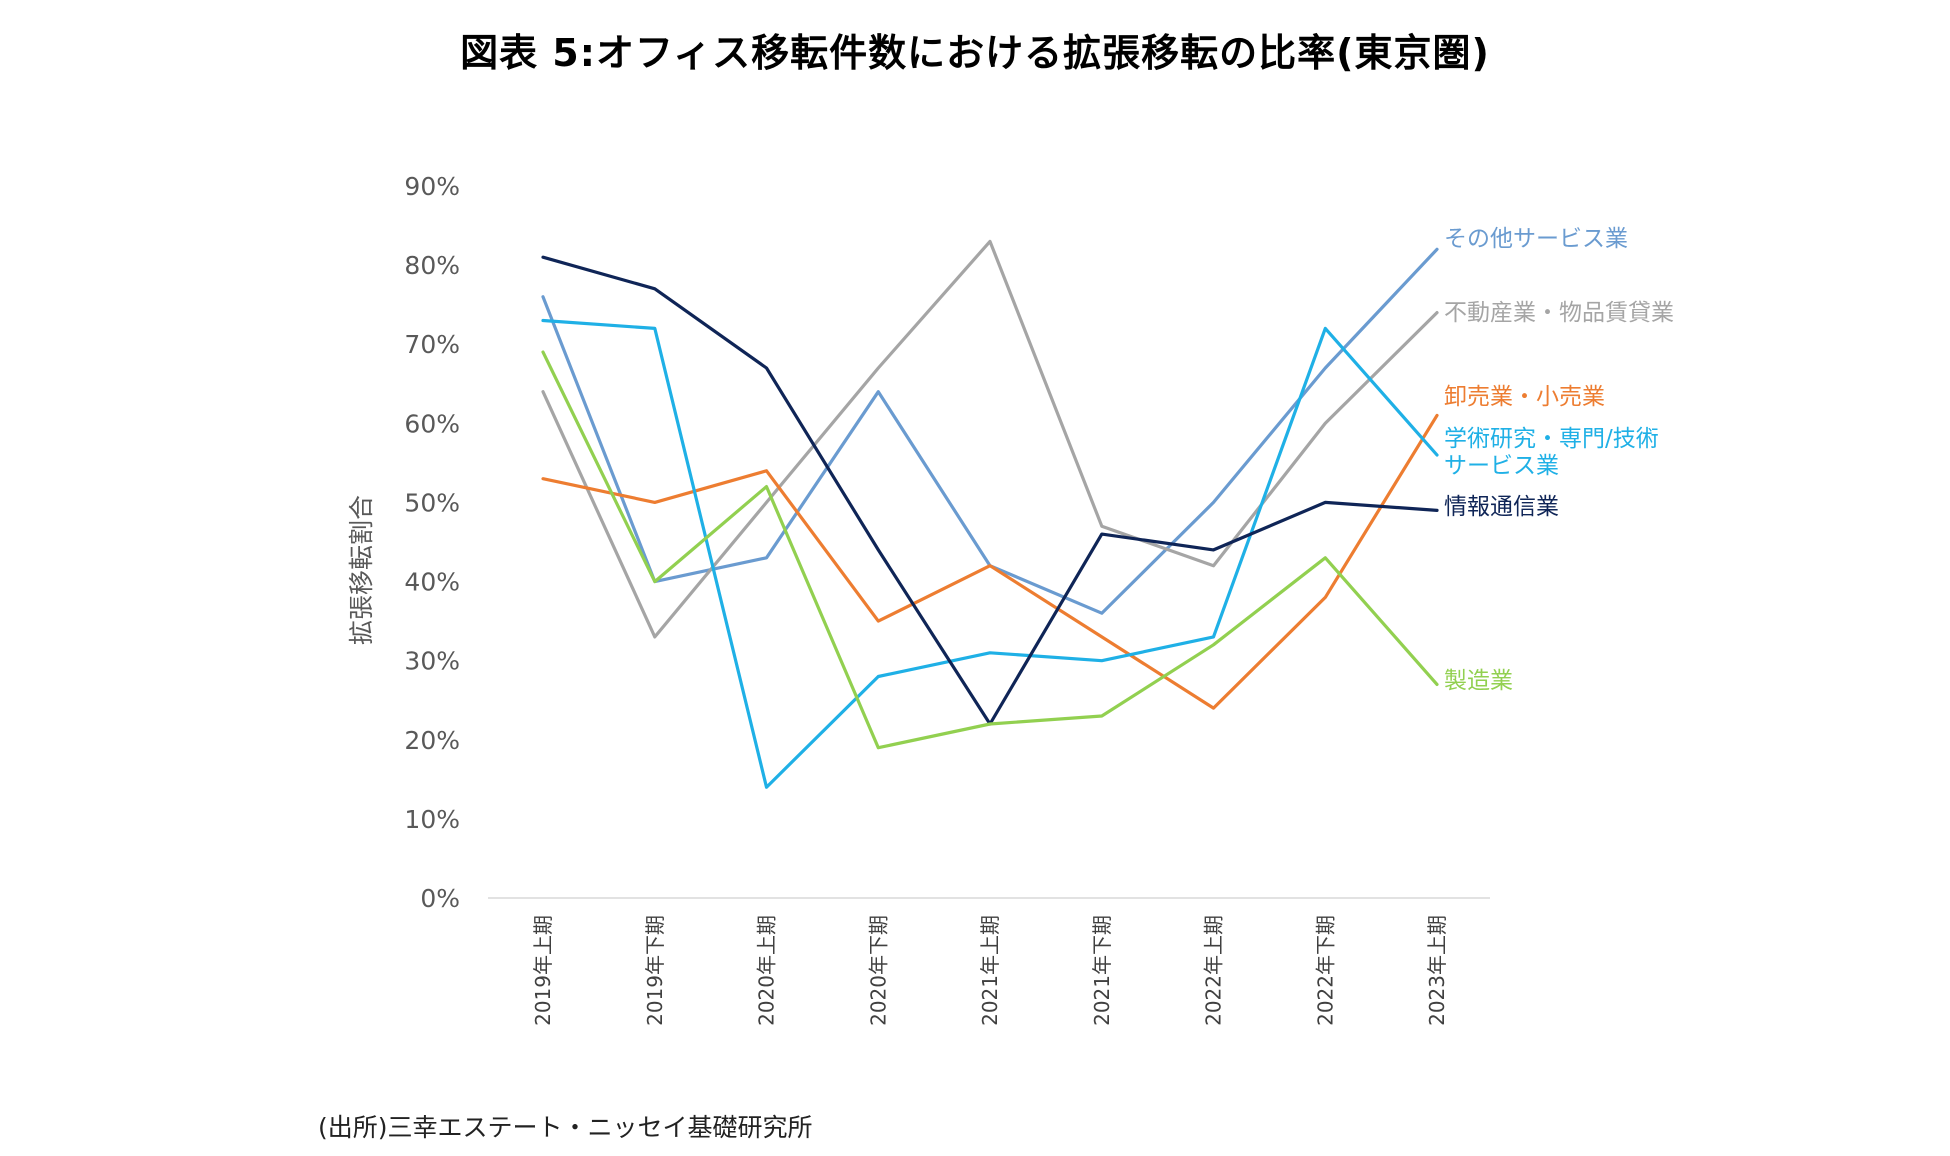 Image resolution: width=1950 pixels, height=1156 pixels. Describe the element at coordinates (655, 970) in the screenshot. I see `x-tick-label: 2019年下期` at that location.